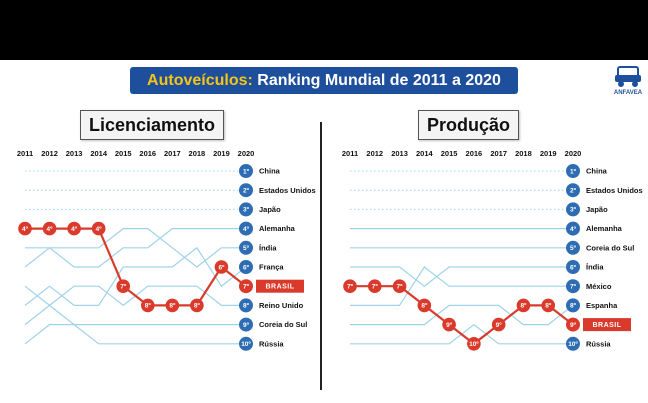 The height and width of the screenshot is (403, 648). I want to click on lic-country-label: Coreia do Sul, so click(283, 324).